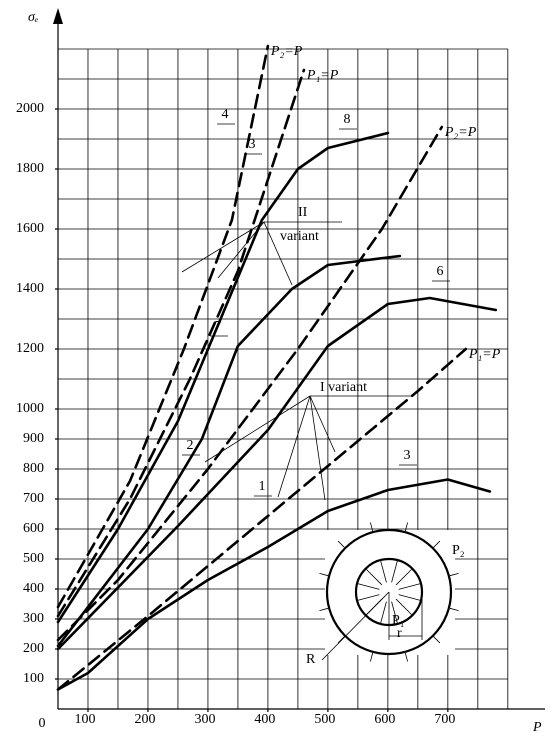 This screenshot has width=552, height=742. I want to click on annotation: variant, so click(299, 236).